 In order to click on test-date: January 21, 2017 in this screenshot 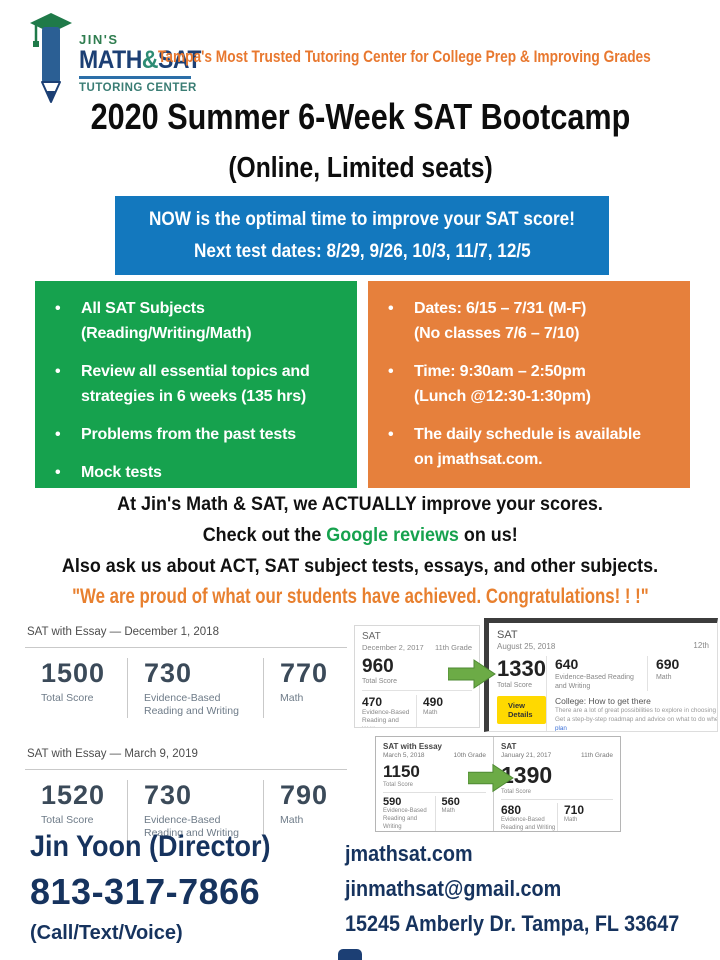, I will do `click(526, 755)`.